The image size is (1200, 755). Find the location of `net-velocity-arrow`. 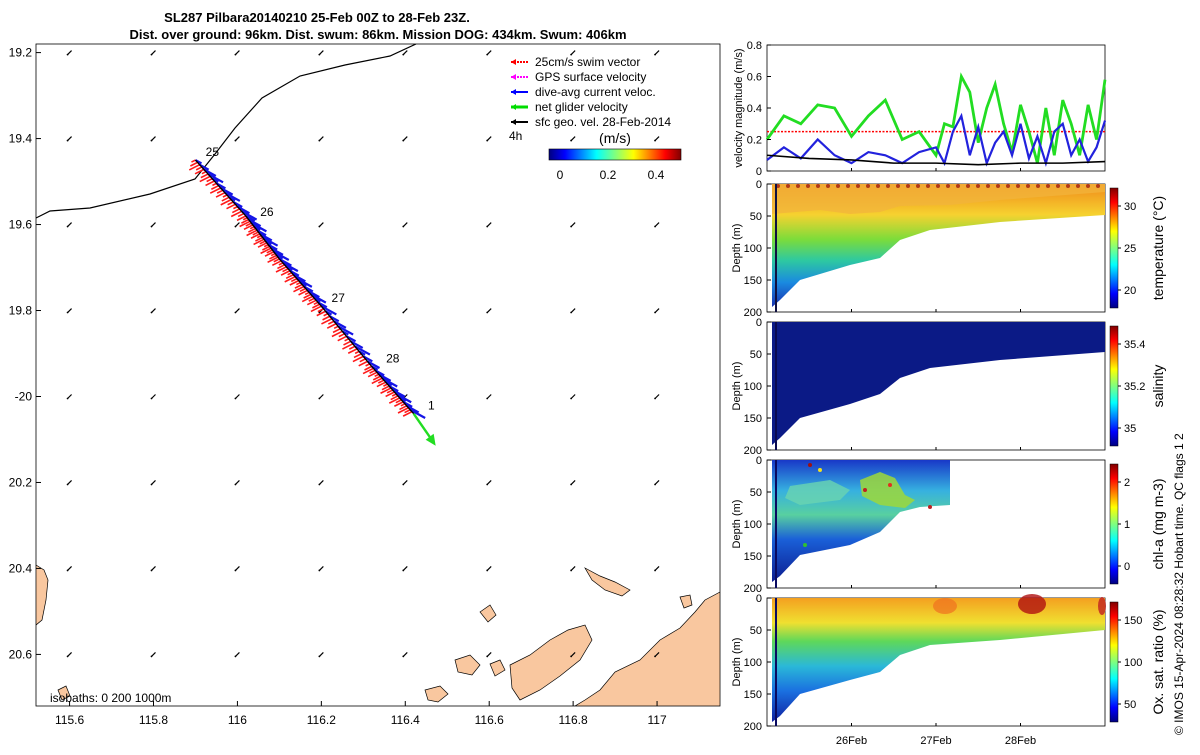

net-velocity-arrow is located at coordinates (422, 427).